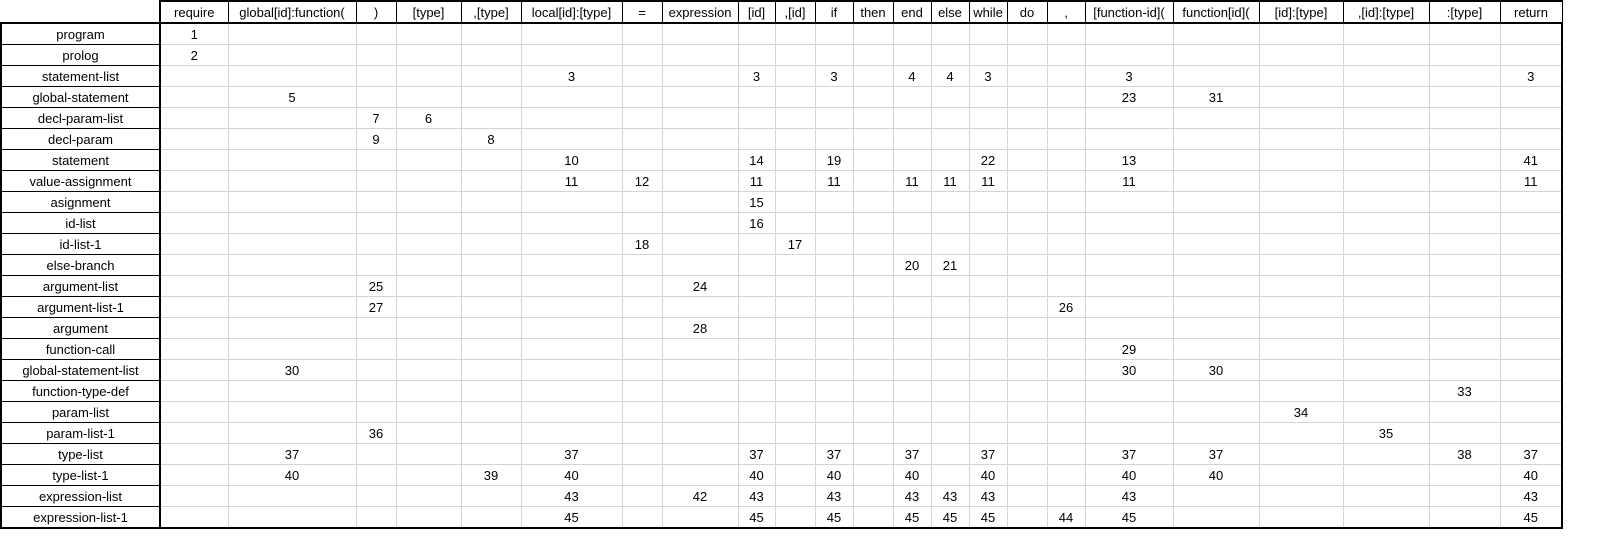  What do you see at coordinates (1386, 12) in the screenshot?
I see `column-header: ,[id]:[type]` at bounding box center [1386, 12].